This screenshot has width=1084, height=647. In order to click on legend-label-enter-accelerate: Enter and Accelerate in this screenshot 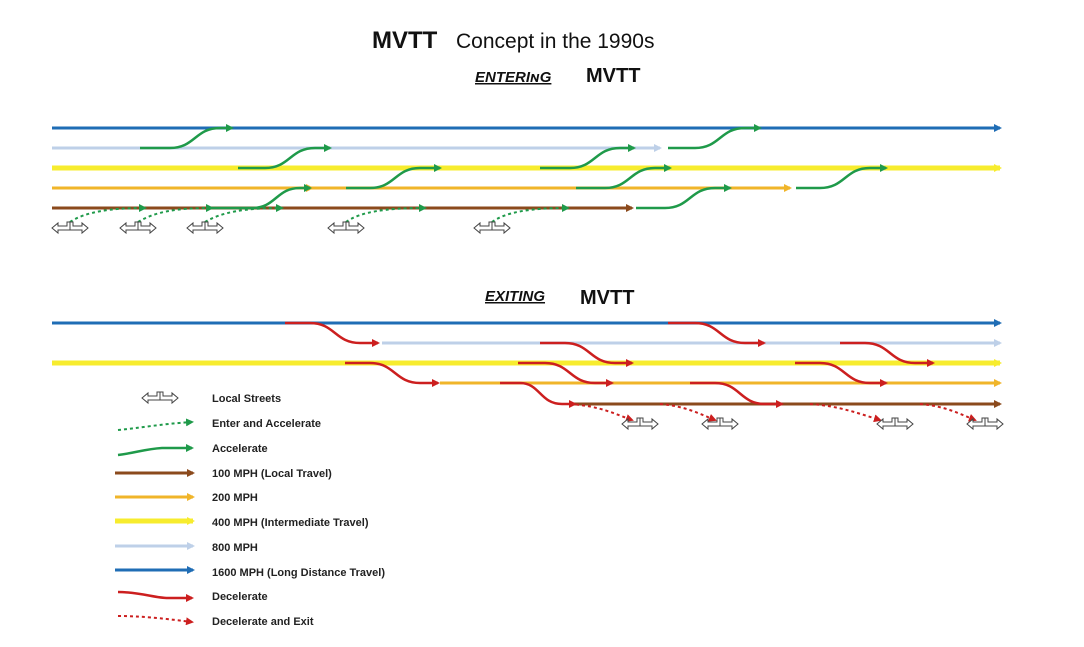, I will do `click(266, 424)`.